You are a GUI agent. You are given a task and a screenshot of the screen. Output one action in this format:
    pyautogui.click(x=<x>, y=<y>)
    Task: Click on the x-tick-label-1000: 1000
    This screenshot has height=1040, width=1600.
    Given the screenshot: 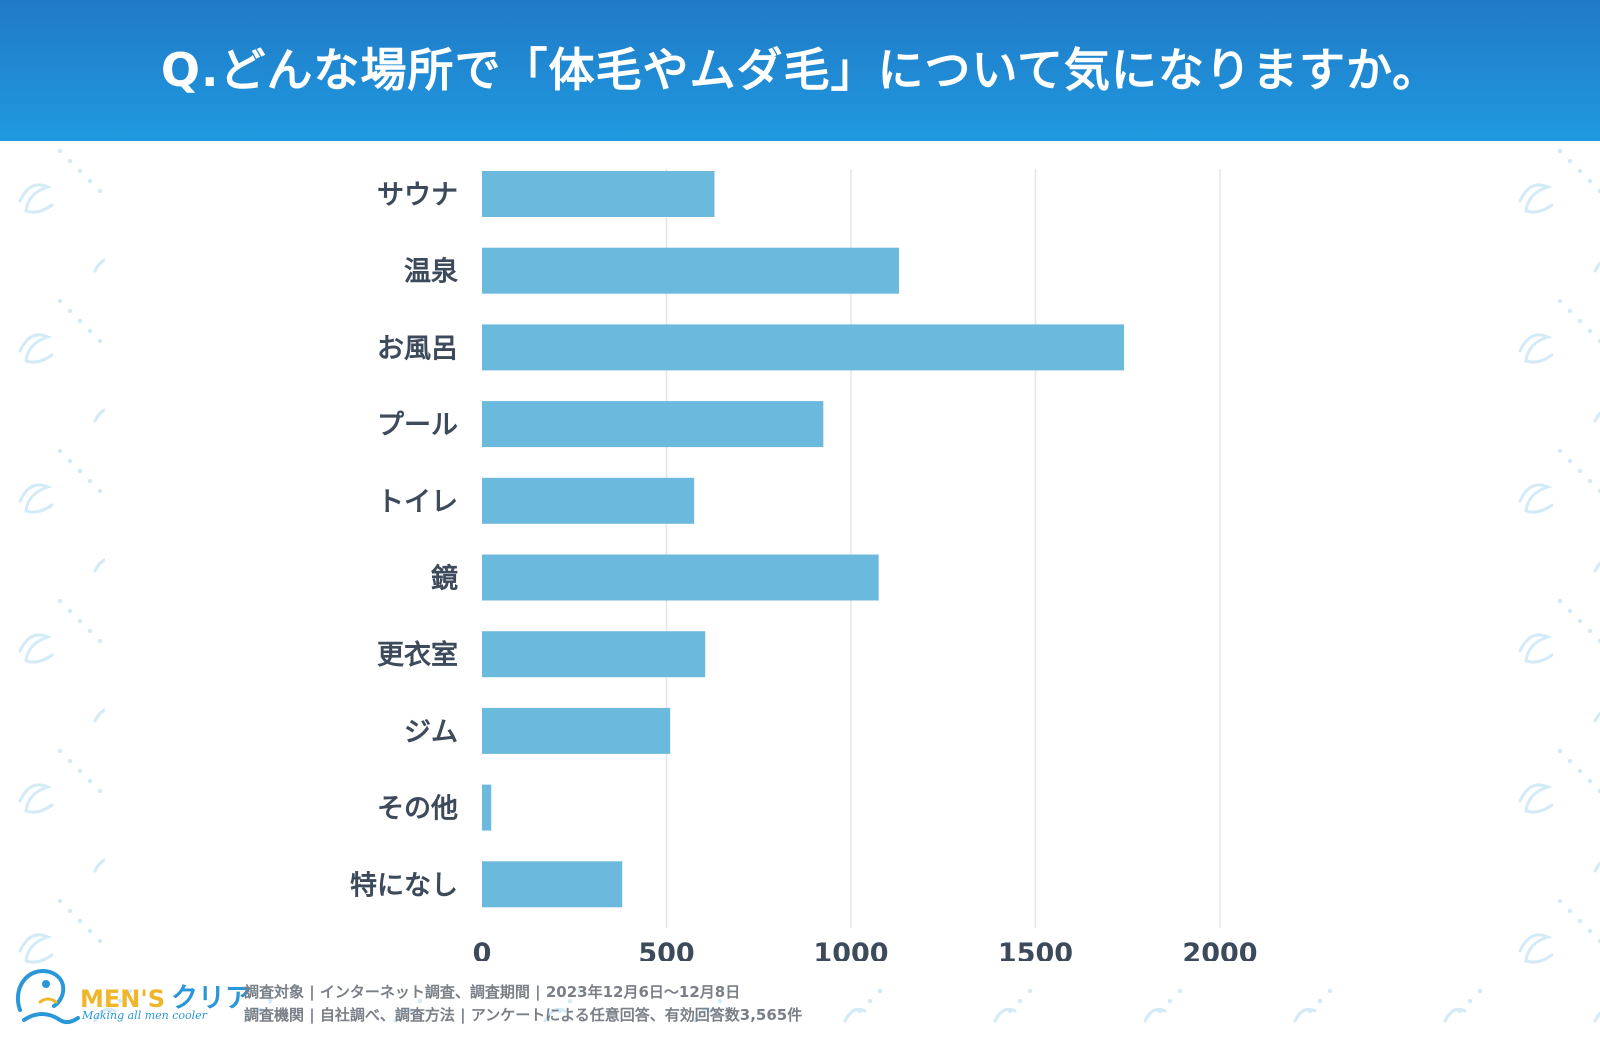 What is the action you would take?
    pyautogui.click(x=850, y=949)
    